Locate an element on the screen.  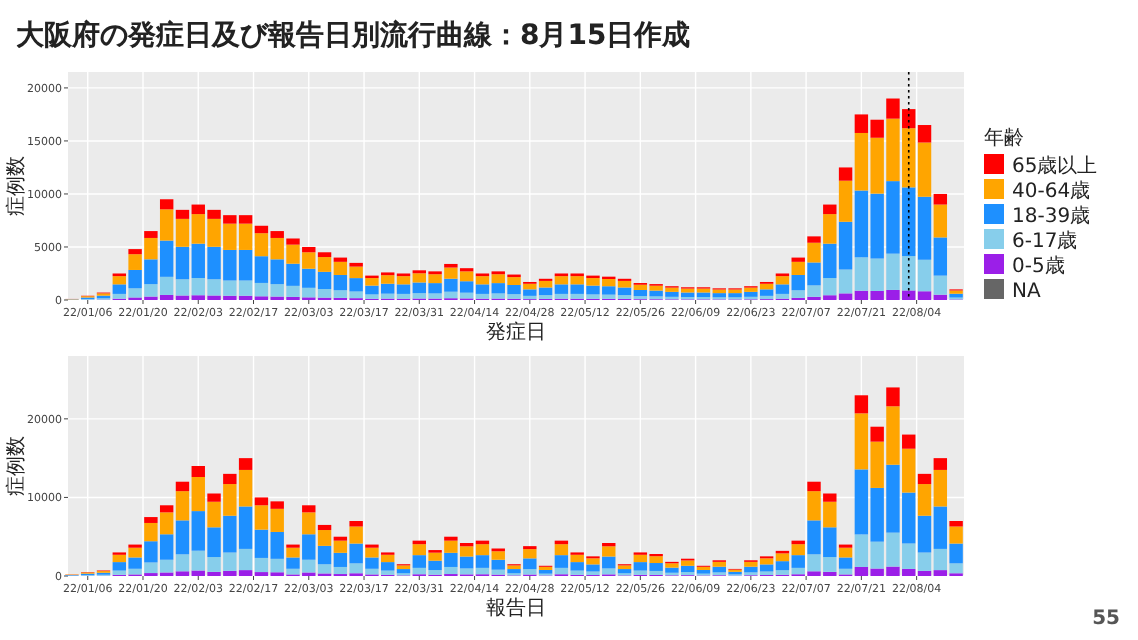
x-axis-title: 発症日 is located at coordinates (516, 332).